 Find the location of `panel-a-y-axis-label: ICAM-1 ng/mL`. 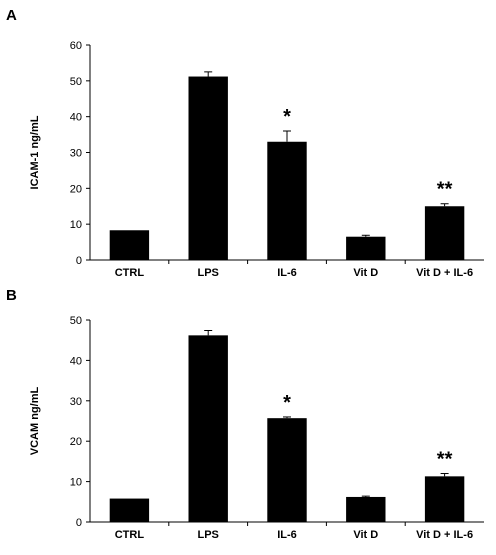

panel-a-y-axis-label: ICAM-1 ng/mL is located at coordinates (35, 152).